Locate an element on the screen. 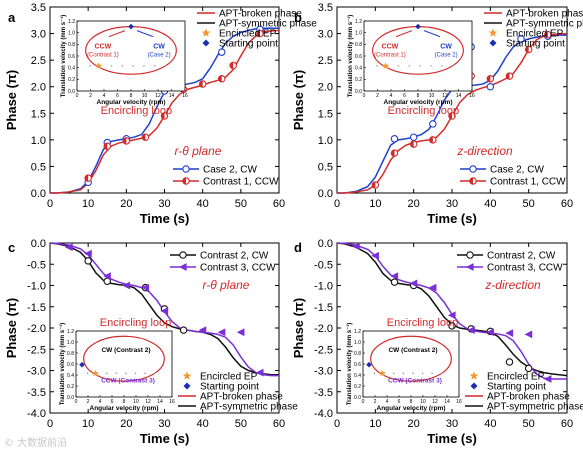 The width and height of the screenshot is (583, 453). plane-annotation: z-direction is located at coordinates (512, 285).